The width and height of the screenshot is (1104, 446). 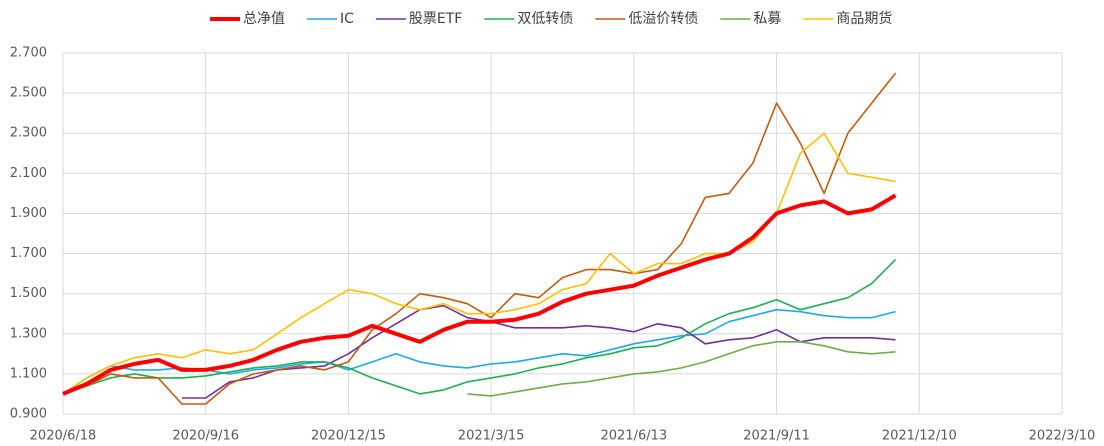 I want to click on x-tick-label: 2021/9/11, so click(x=776, y=436).